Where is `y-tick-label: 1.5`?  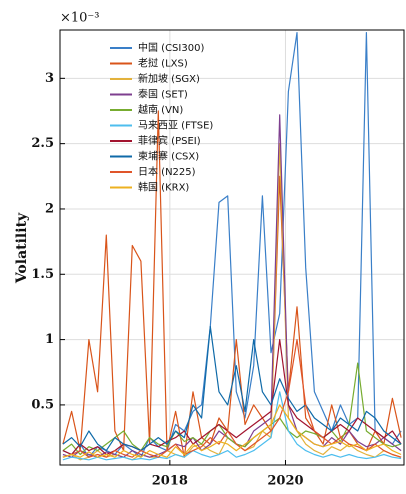
y-tick-label: 1.5 is located at coordinates (42, 274).